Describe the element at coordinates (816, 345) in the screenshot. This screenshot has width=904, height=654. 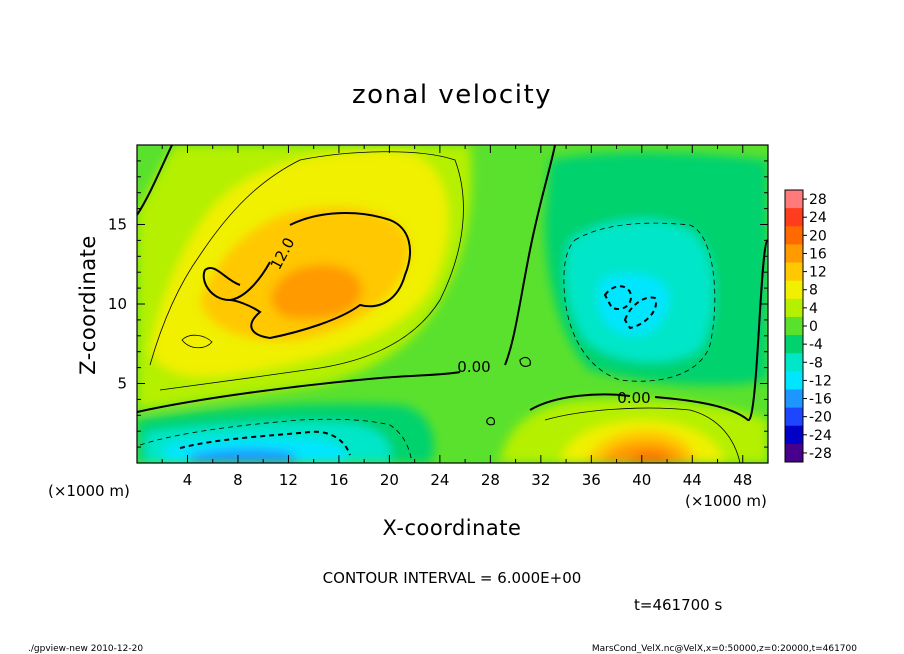
I see `colorbar-label: -4` at that location.